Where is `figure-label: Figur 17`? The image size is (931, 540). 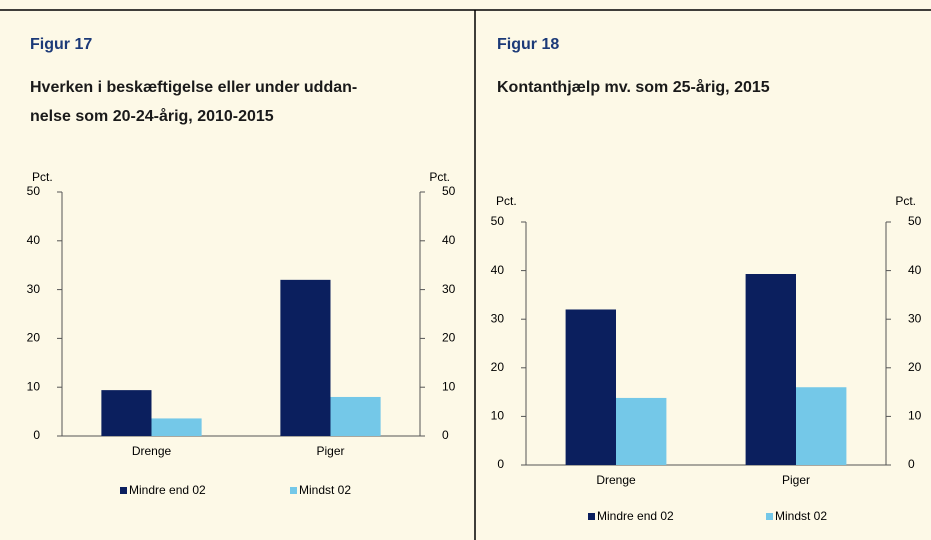
figure-label: Figur 17 is located at coordinates (61, 44).